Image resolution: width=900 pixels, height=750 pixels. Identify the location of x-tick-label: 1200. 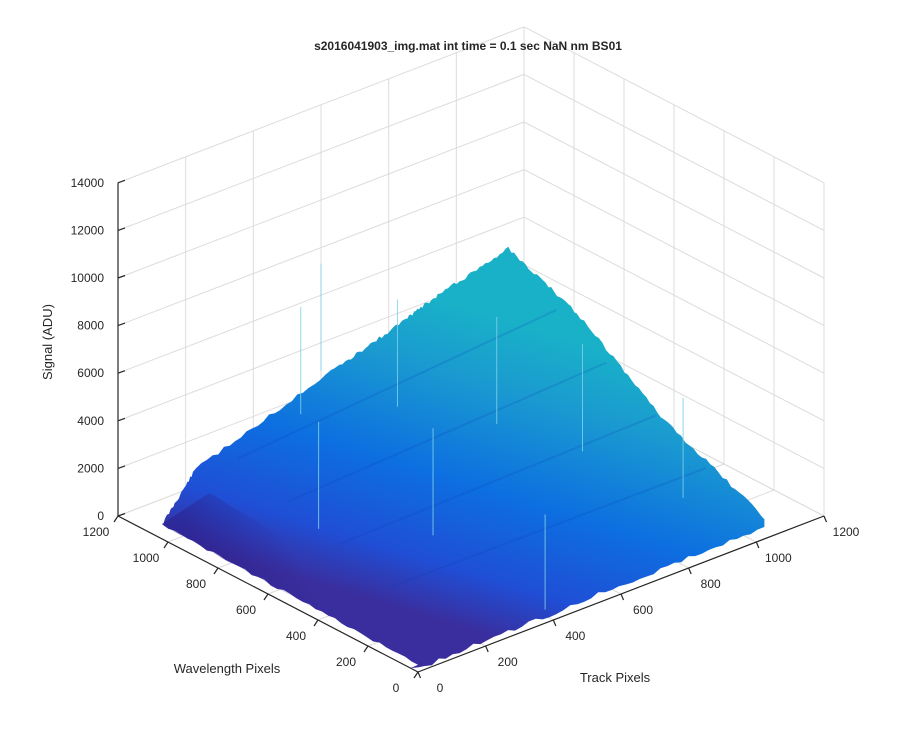
(846, 532).